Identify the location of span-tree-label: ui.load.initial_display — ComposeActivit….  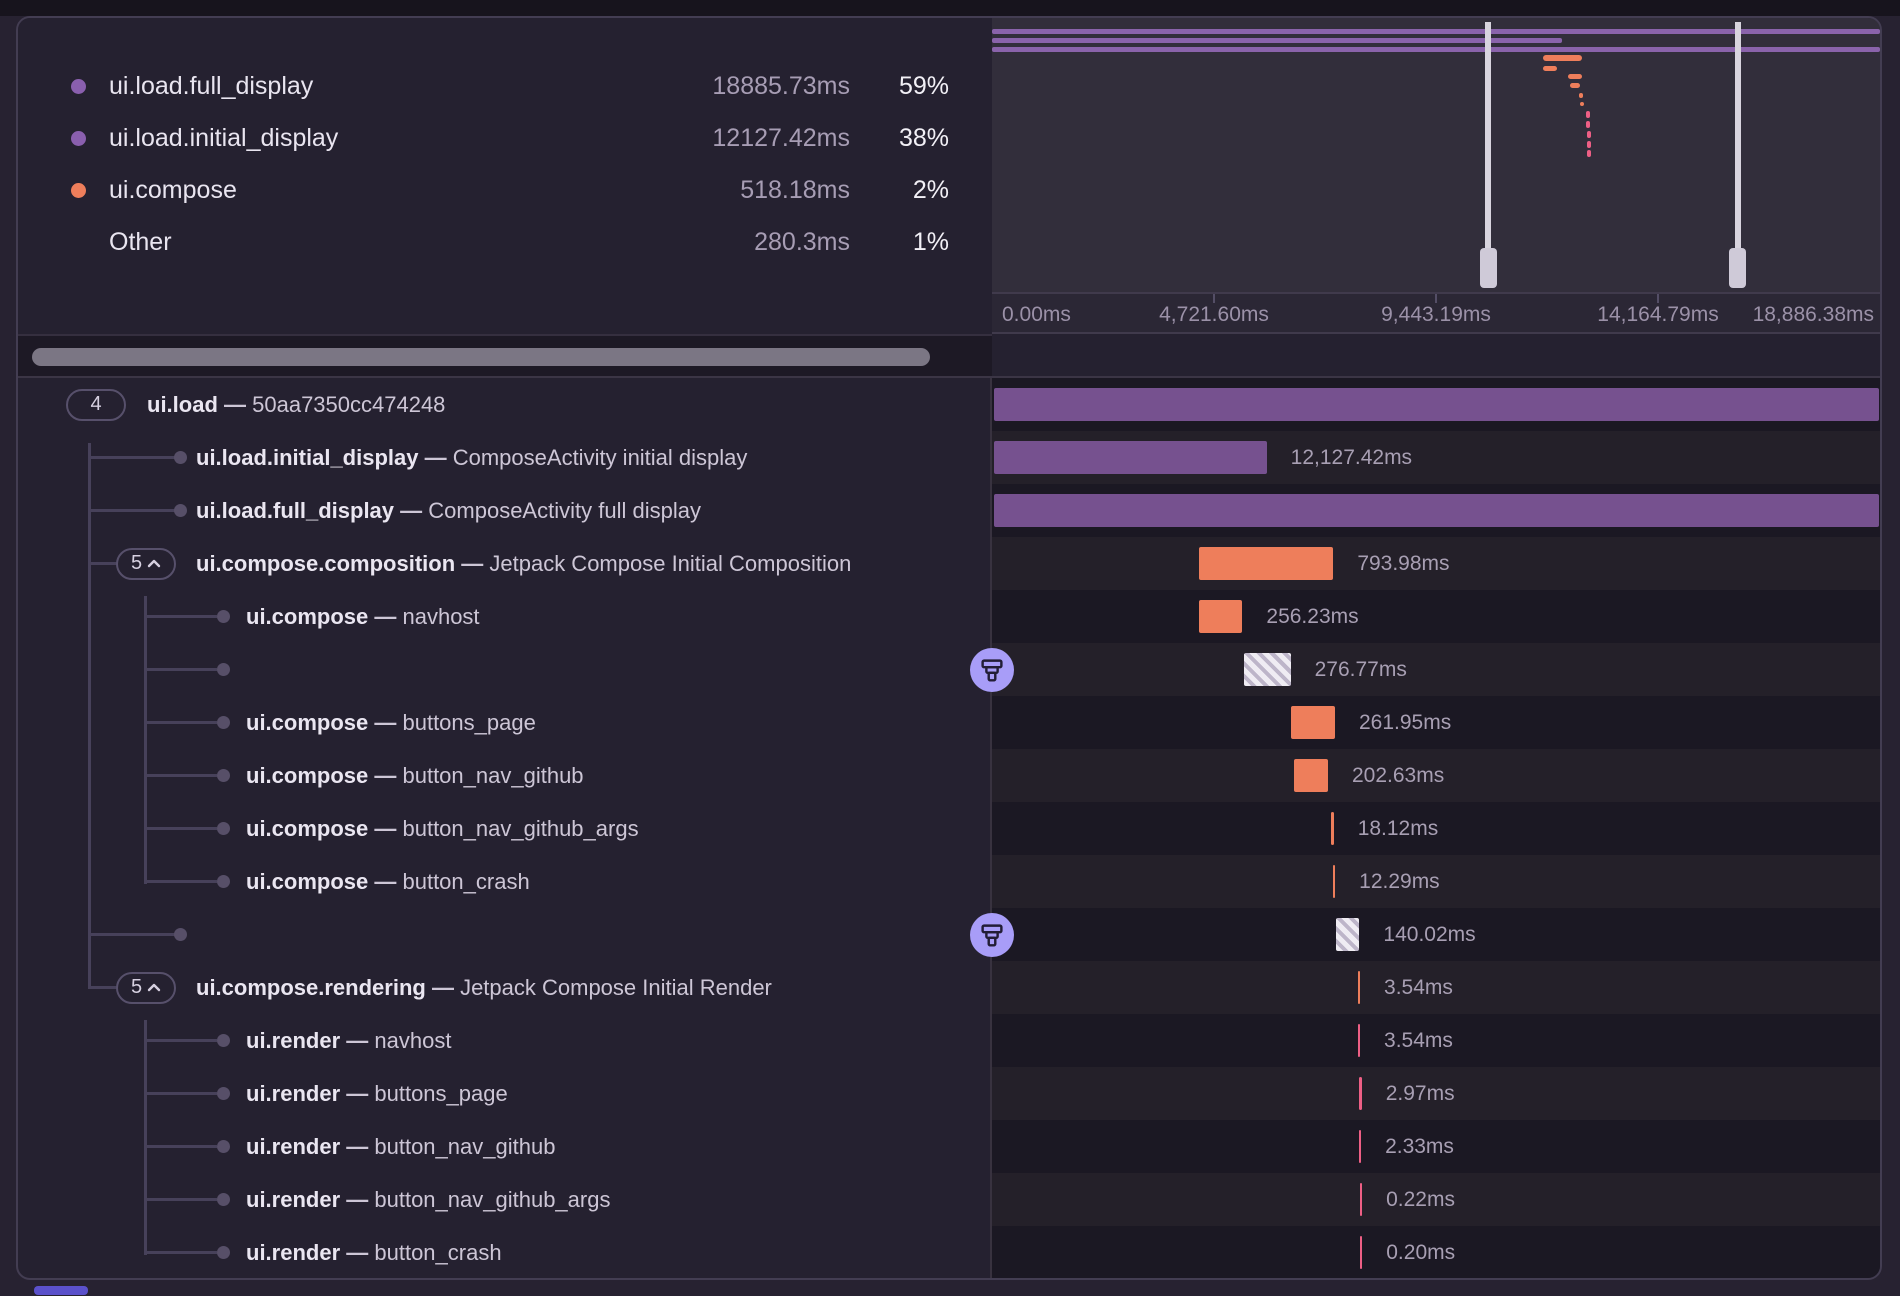
(471, 458).